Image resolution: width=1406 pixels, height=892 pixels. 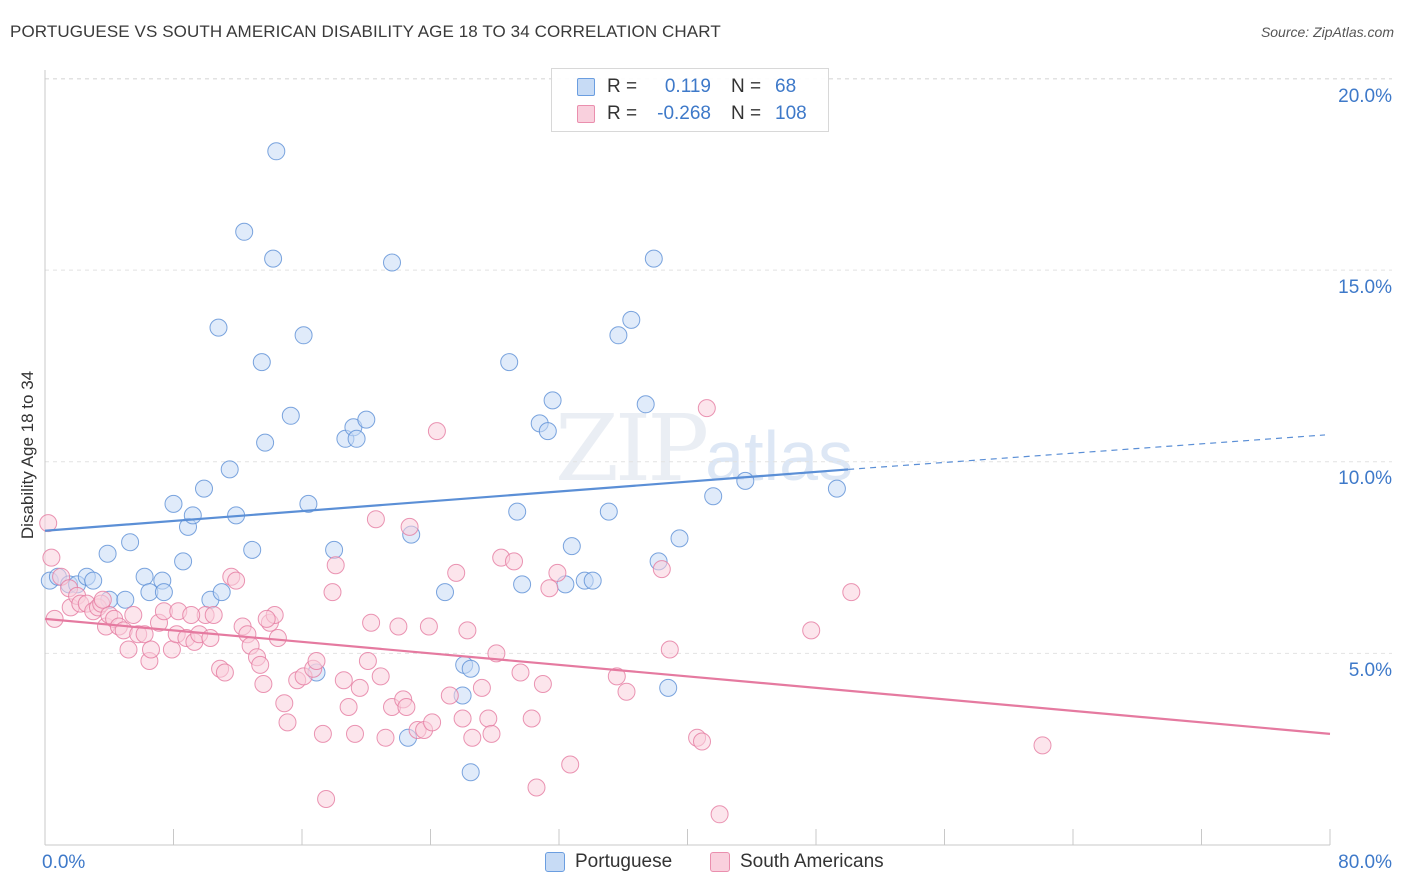 What do you see at coordinates (704, 448) in the screenshot?
I see `watermark: ZIPatlas` at bounding box center [704, 448].